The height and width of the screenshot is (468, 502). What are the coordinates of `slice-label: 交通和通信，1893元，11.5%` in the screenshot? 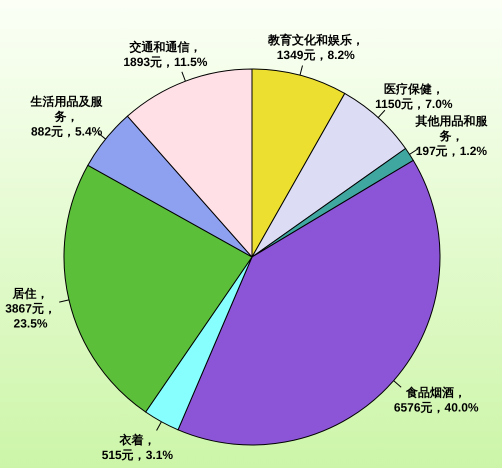 It's located at (165, 55).